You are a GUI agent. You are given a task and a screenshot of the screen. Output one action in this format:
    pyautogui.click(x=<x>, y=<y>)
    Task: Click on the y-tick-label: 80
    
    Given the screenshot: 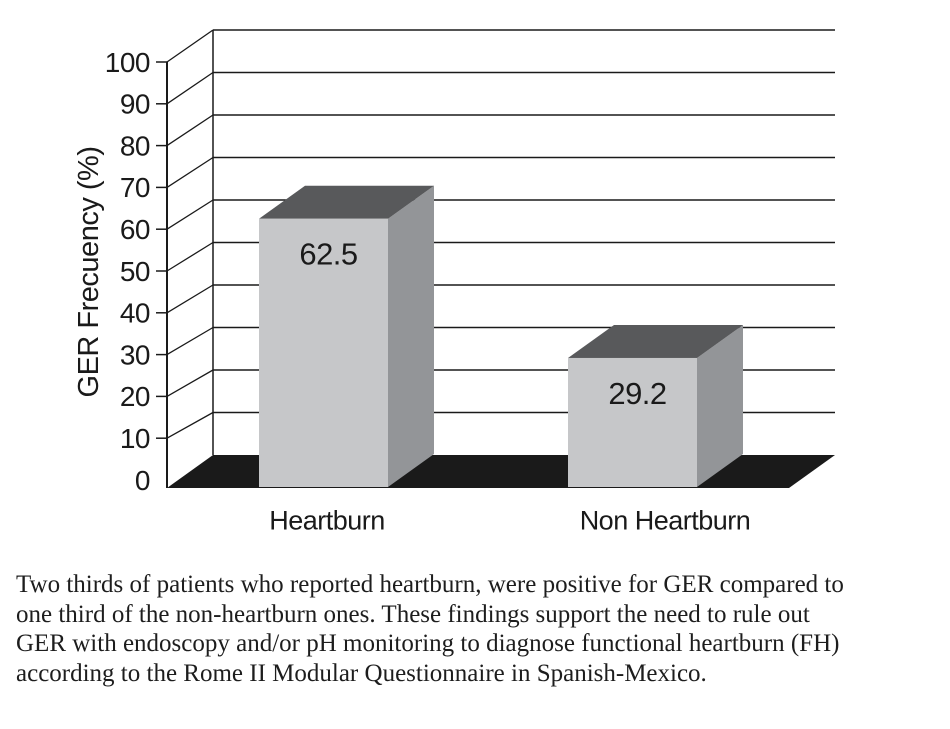 What is the action you would take?
    pyautogui.click(x=135, y=145)
    